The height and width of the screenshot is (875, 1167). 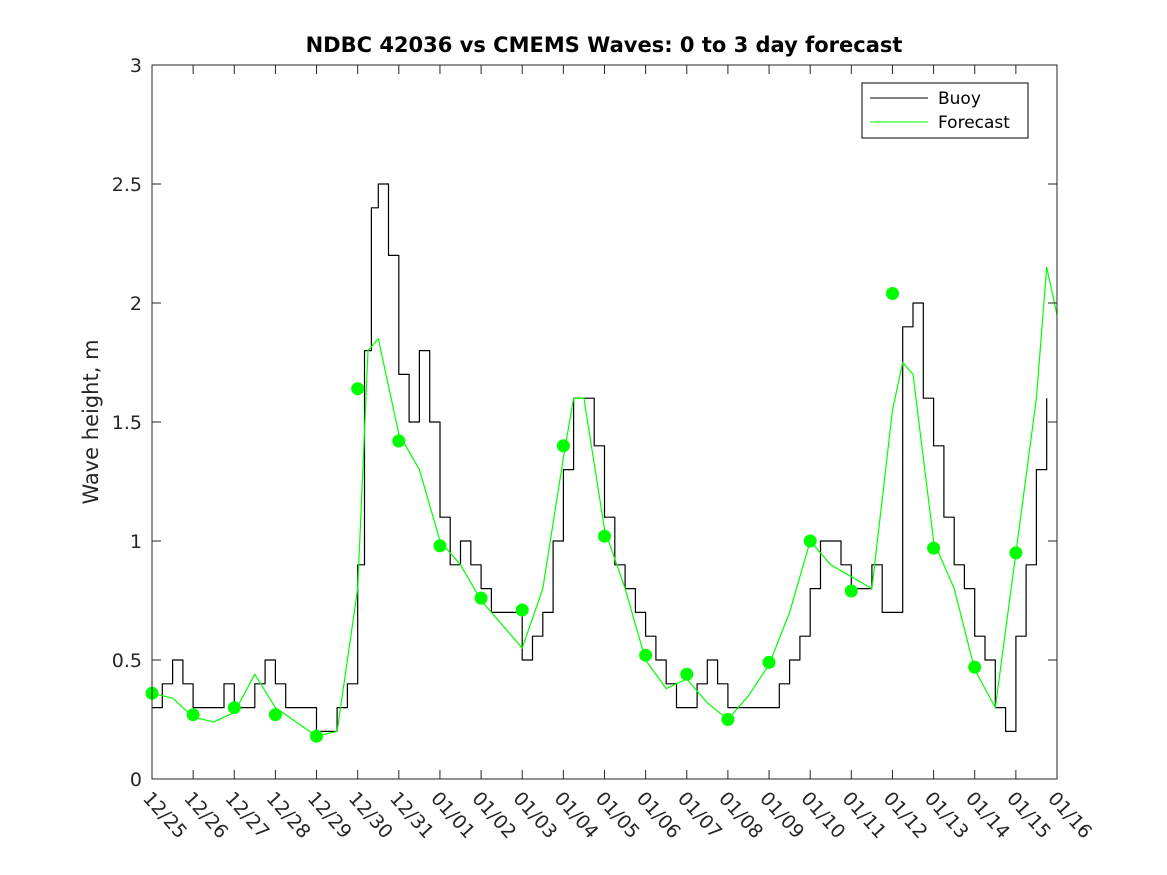 What do you see at coordinates (288, 815) in the screenshot?
I see `x-tick-label: 12/28` at bounding box center [288, 815].